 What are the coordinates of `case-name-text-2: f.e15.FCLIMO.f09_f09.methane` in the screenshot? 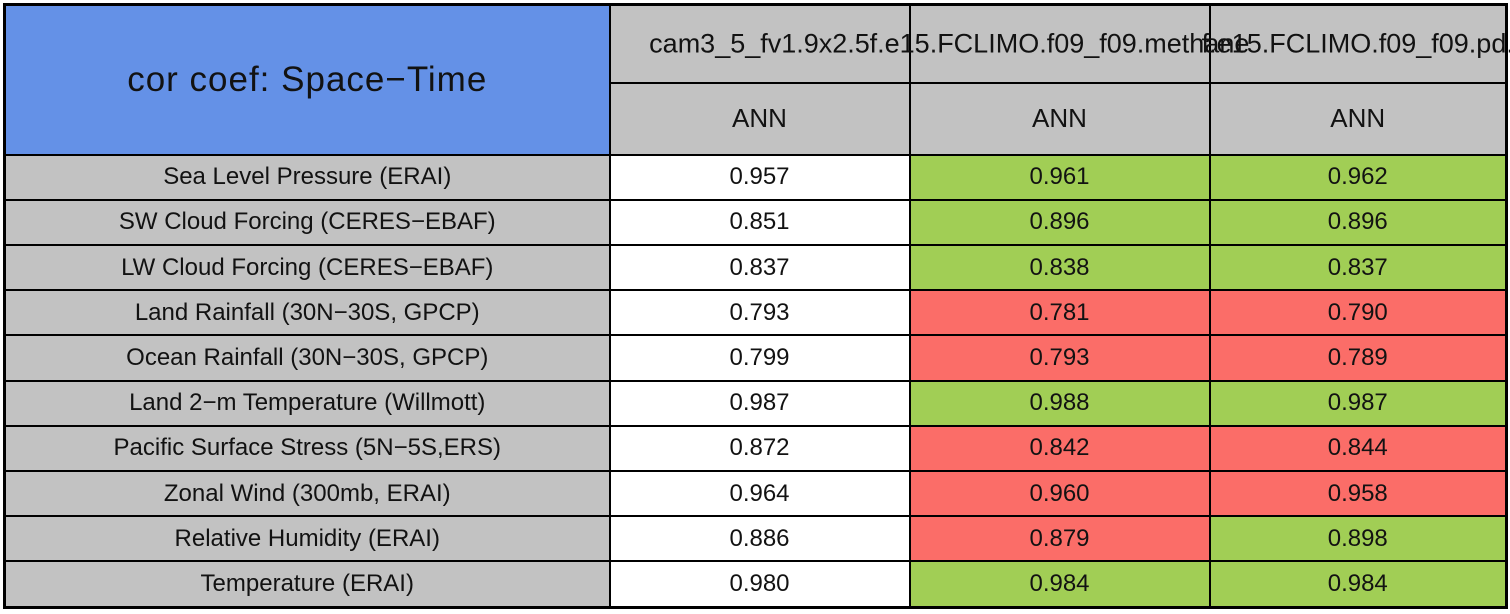 It's located at (1059, 43).